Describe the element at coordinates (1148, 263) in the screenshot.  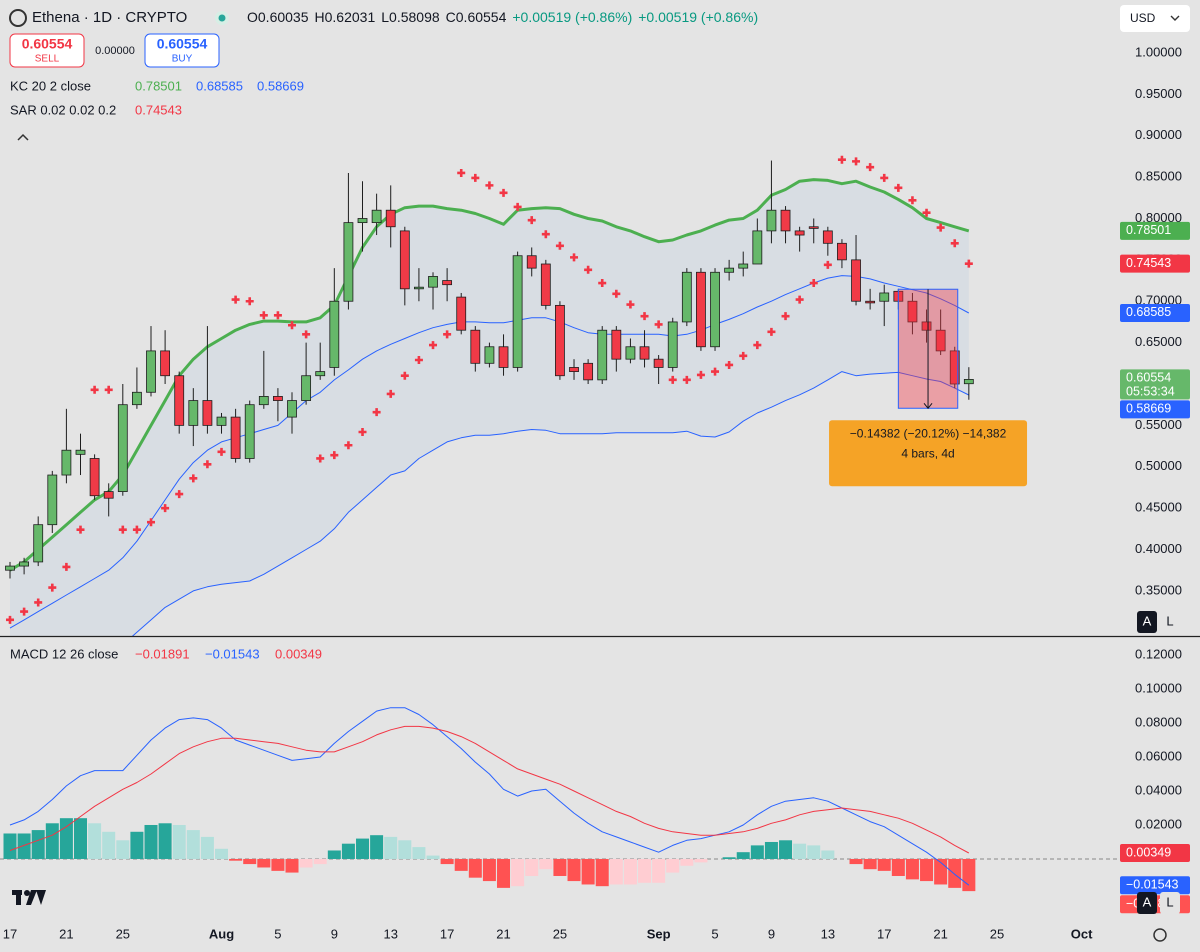
I see `price-badge-label: 0.74543` at that location.